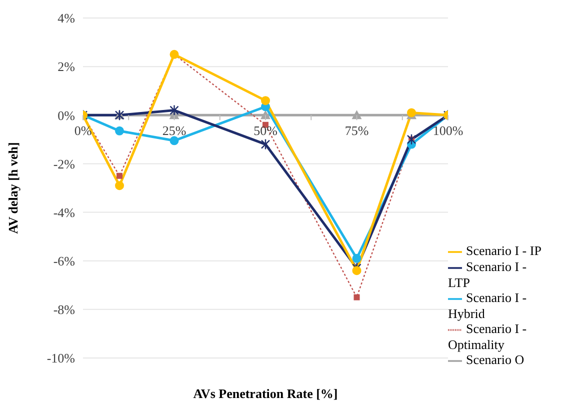 The image size is (578, 417). What do you see at coordinates (13, 188) in the screenshot?
I see `y-axis-title: AV delay [h veh]` at bounding box center [13, 188].